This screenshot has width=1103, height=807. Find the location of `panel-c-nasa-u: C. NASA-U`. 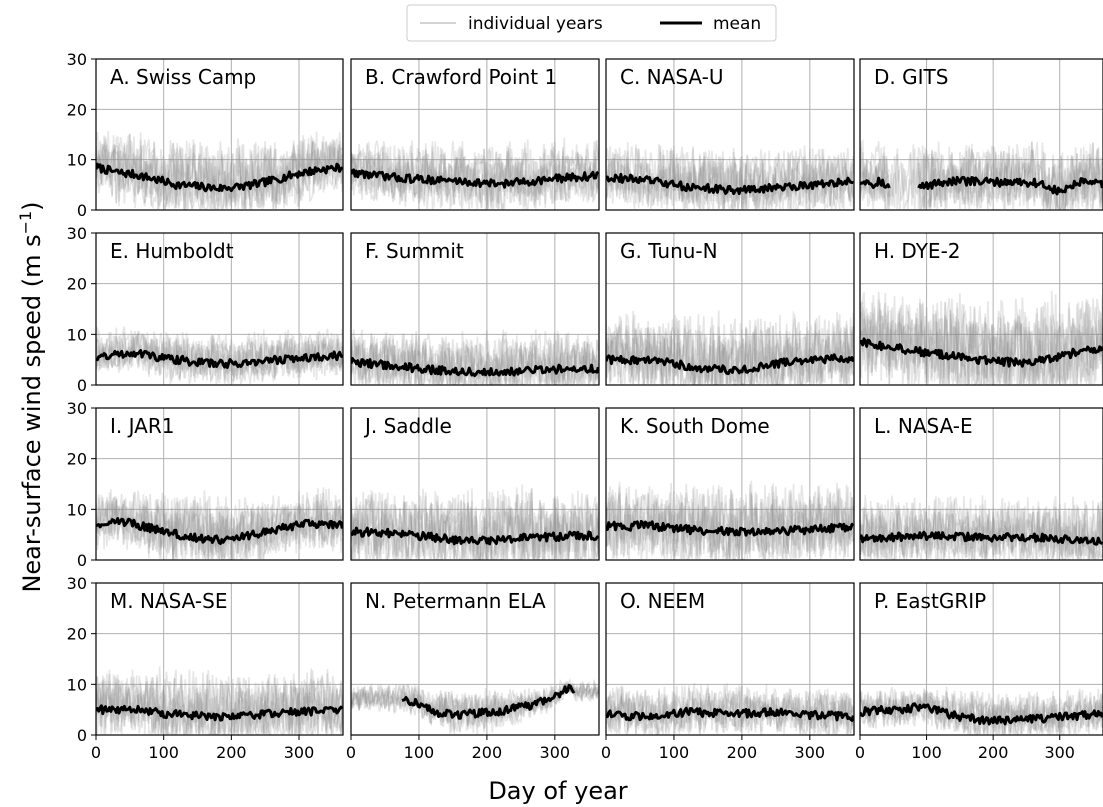

panel-c-nasa-u: C. NASA-U is located at coordinates (730, 134).